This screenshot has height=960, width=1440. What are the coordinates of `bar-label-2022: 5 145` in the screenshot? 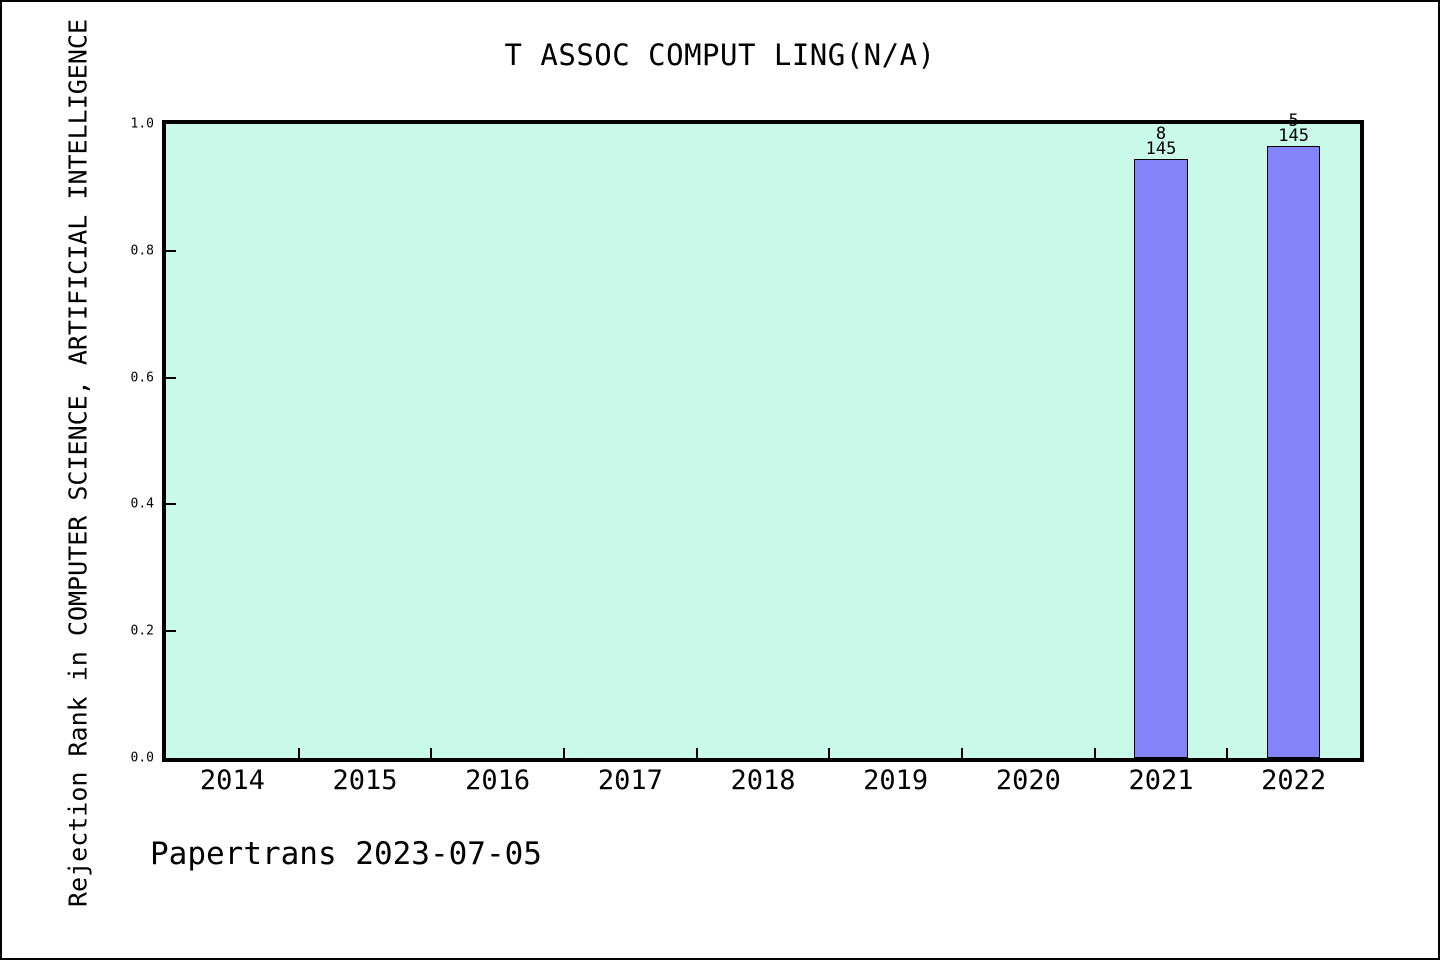 It's located at (1294, 128).